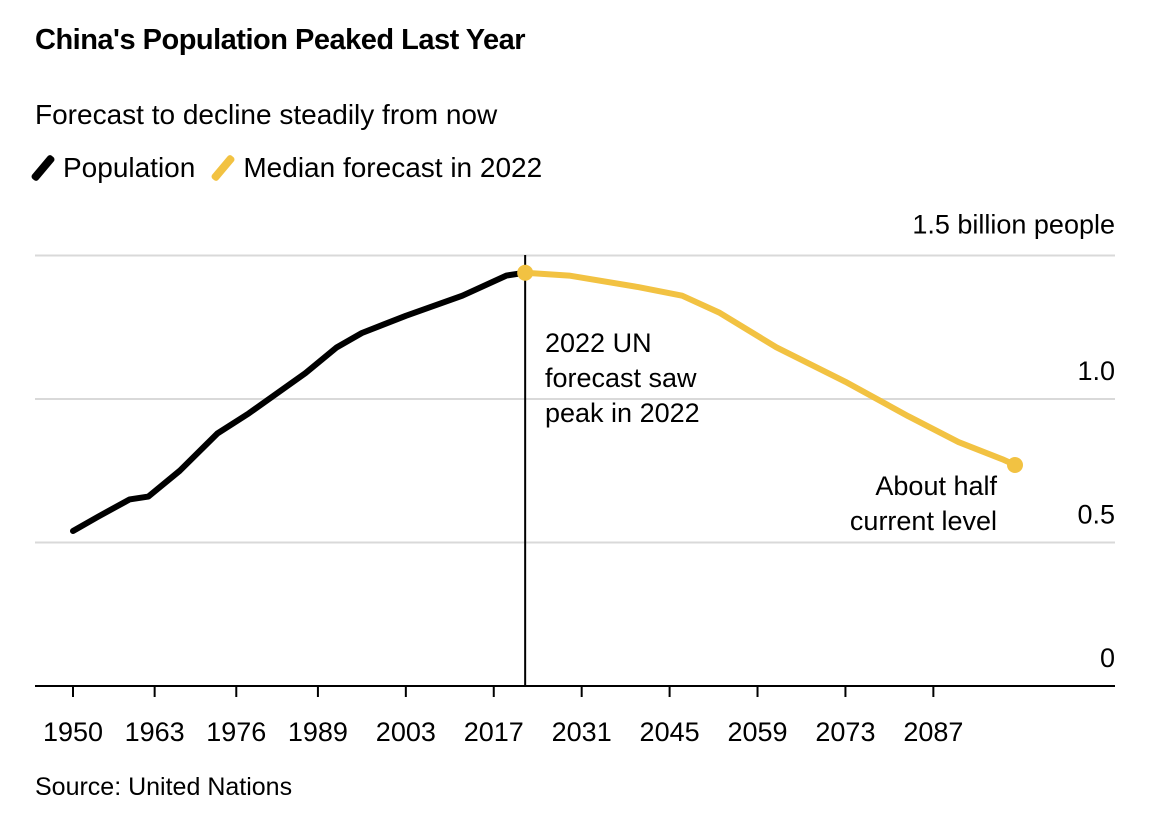  What do you see at coordinates (757, 732) in the screenshot?
I see `x-tick-label: 2059` at bounding box center [757, 732].